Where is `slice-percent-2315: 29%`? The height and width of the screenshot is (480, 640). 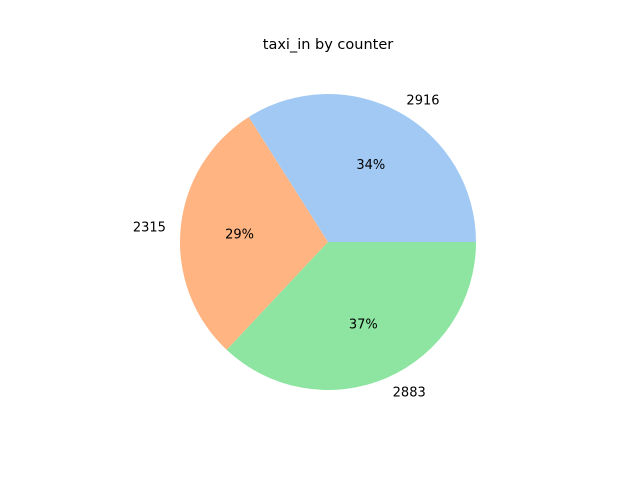 slice-percent-2315: 29% is located at coordinates (239, 235).